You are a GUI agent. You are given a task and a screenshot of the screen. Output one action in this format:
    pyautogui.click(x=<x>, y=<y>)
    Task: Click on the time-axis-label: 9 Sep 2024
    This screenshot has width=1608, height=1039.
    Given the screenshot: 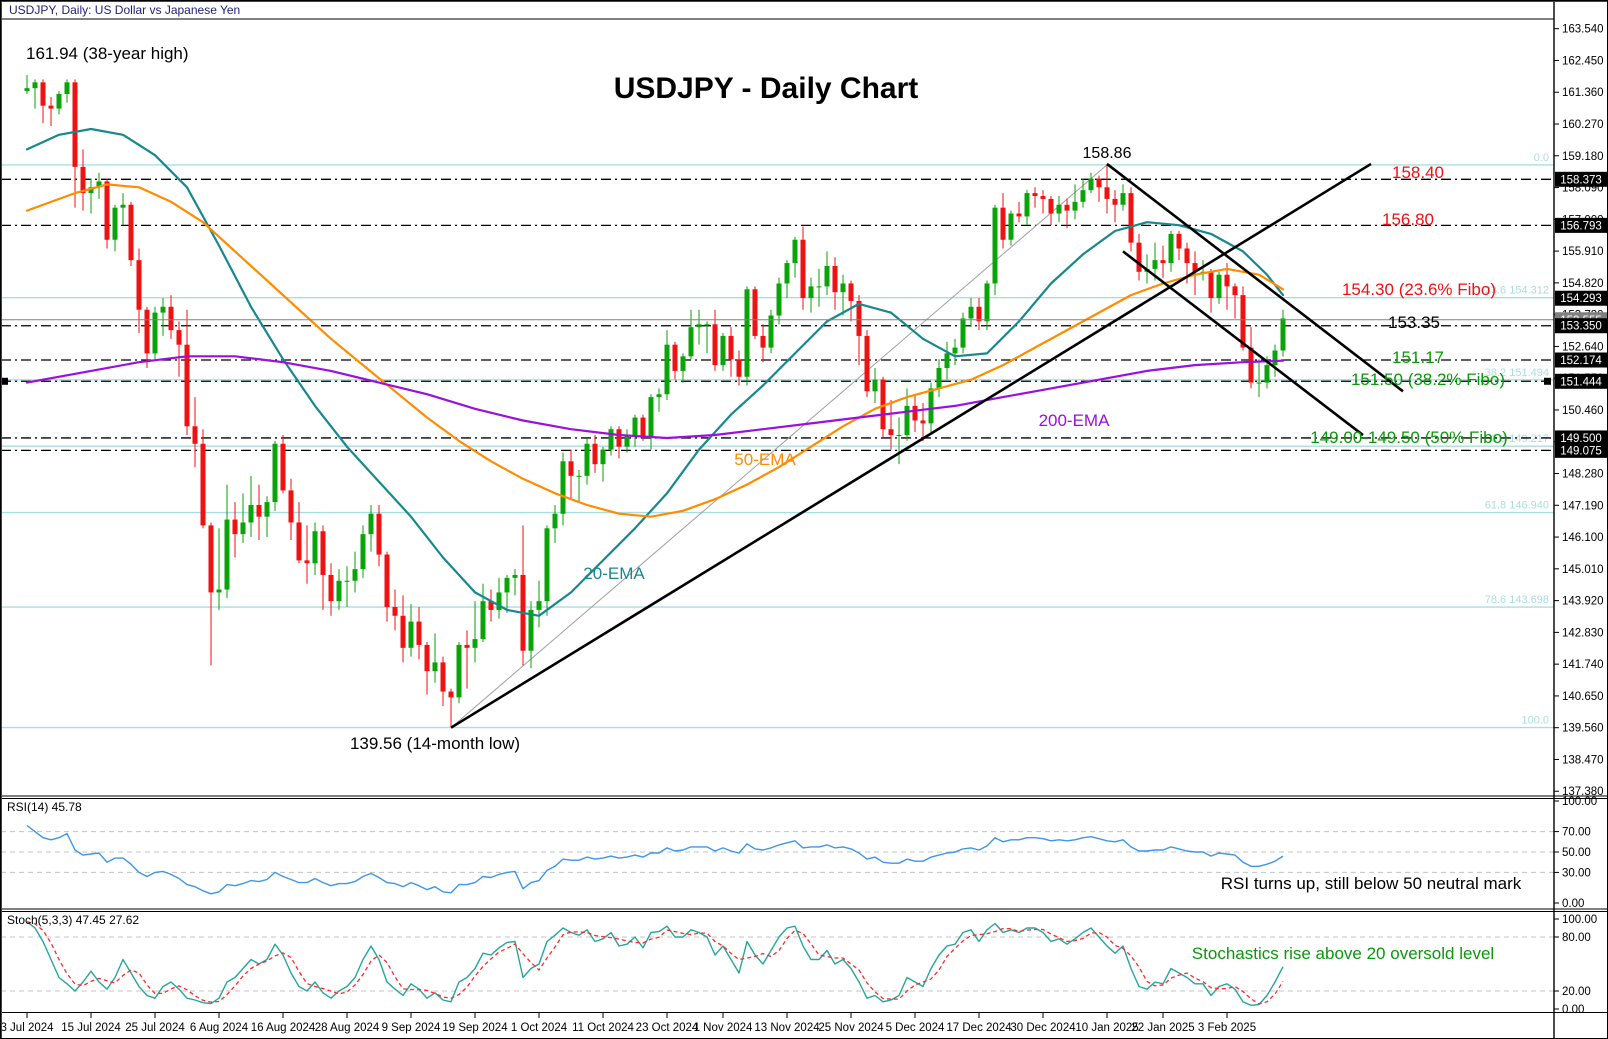 What is the action you would take?
    pyautogui.click(x=411, y=1028)
    